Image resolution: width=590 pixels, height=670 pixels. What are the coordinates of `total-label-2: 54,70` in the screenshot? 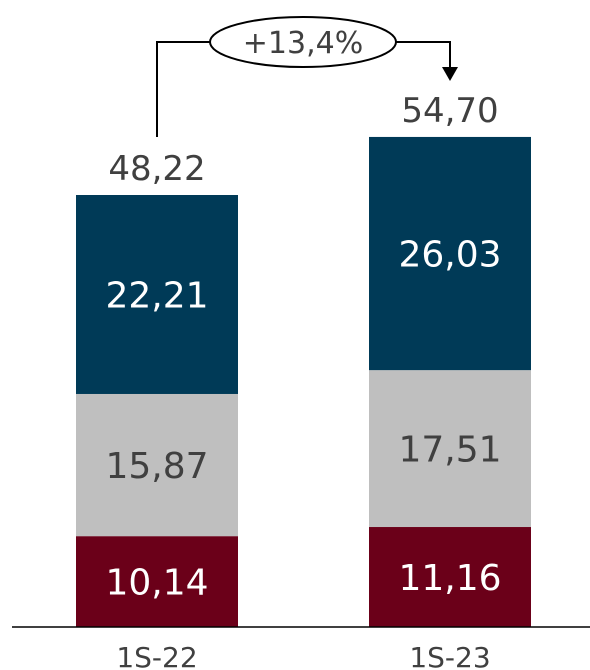 It's located at (449, 111).